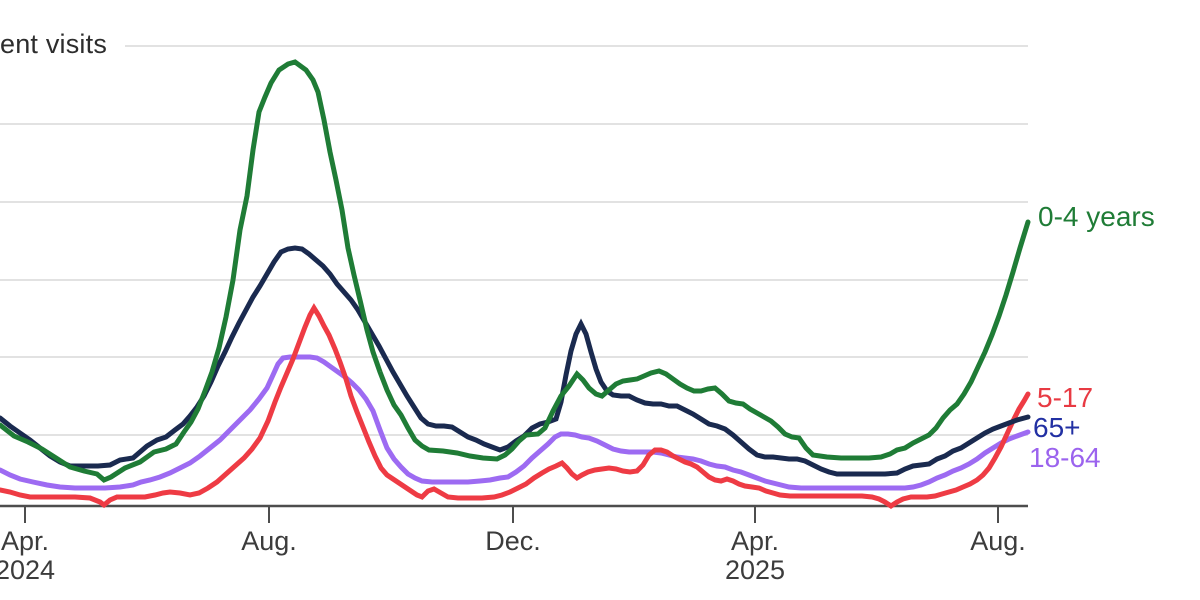 The width and height of the screenshot is (1200, 600). What do you see at coordinates (1096, 216) in the screenshot?
I see `series-label-0-4-years: 0-4 years` at bounding box center [1096, 216].